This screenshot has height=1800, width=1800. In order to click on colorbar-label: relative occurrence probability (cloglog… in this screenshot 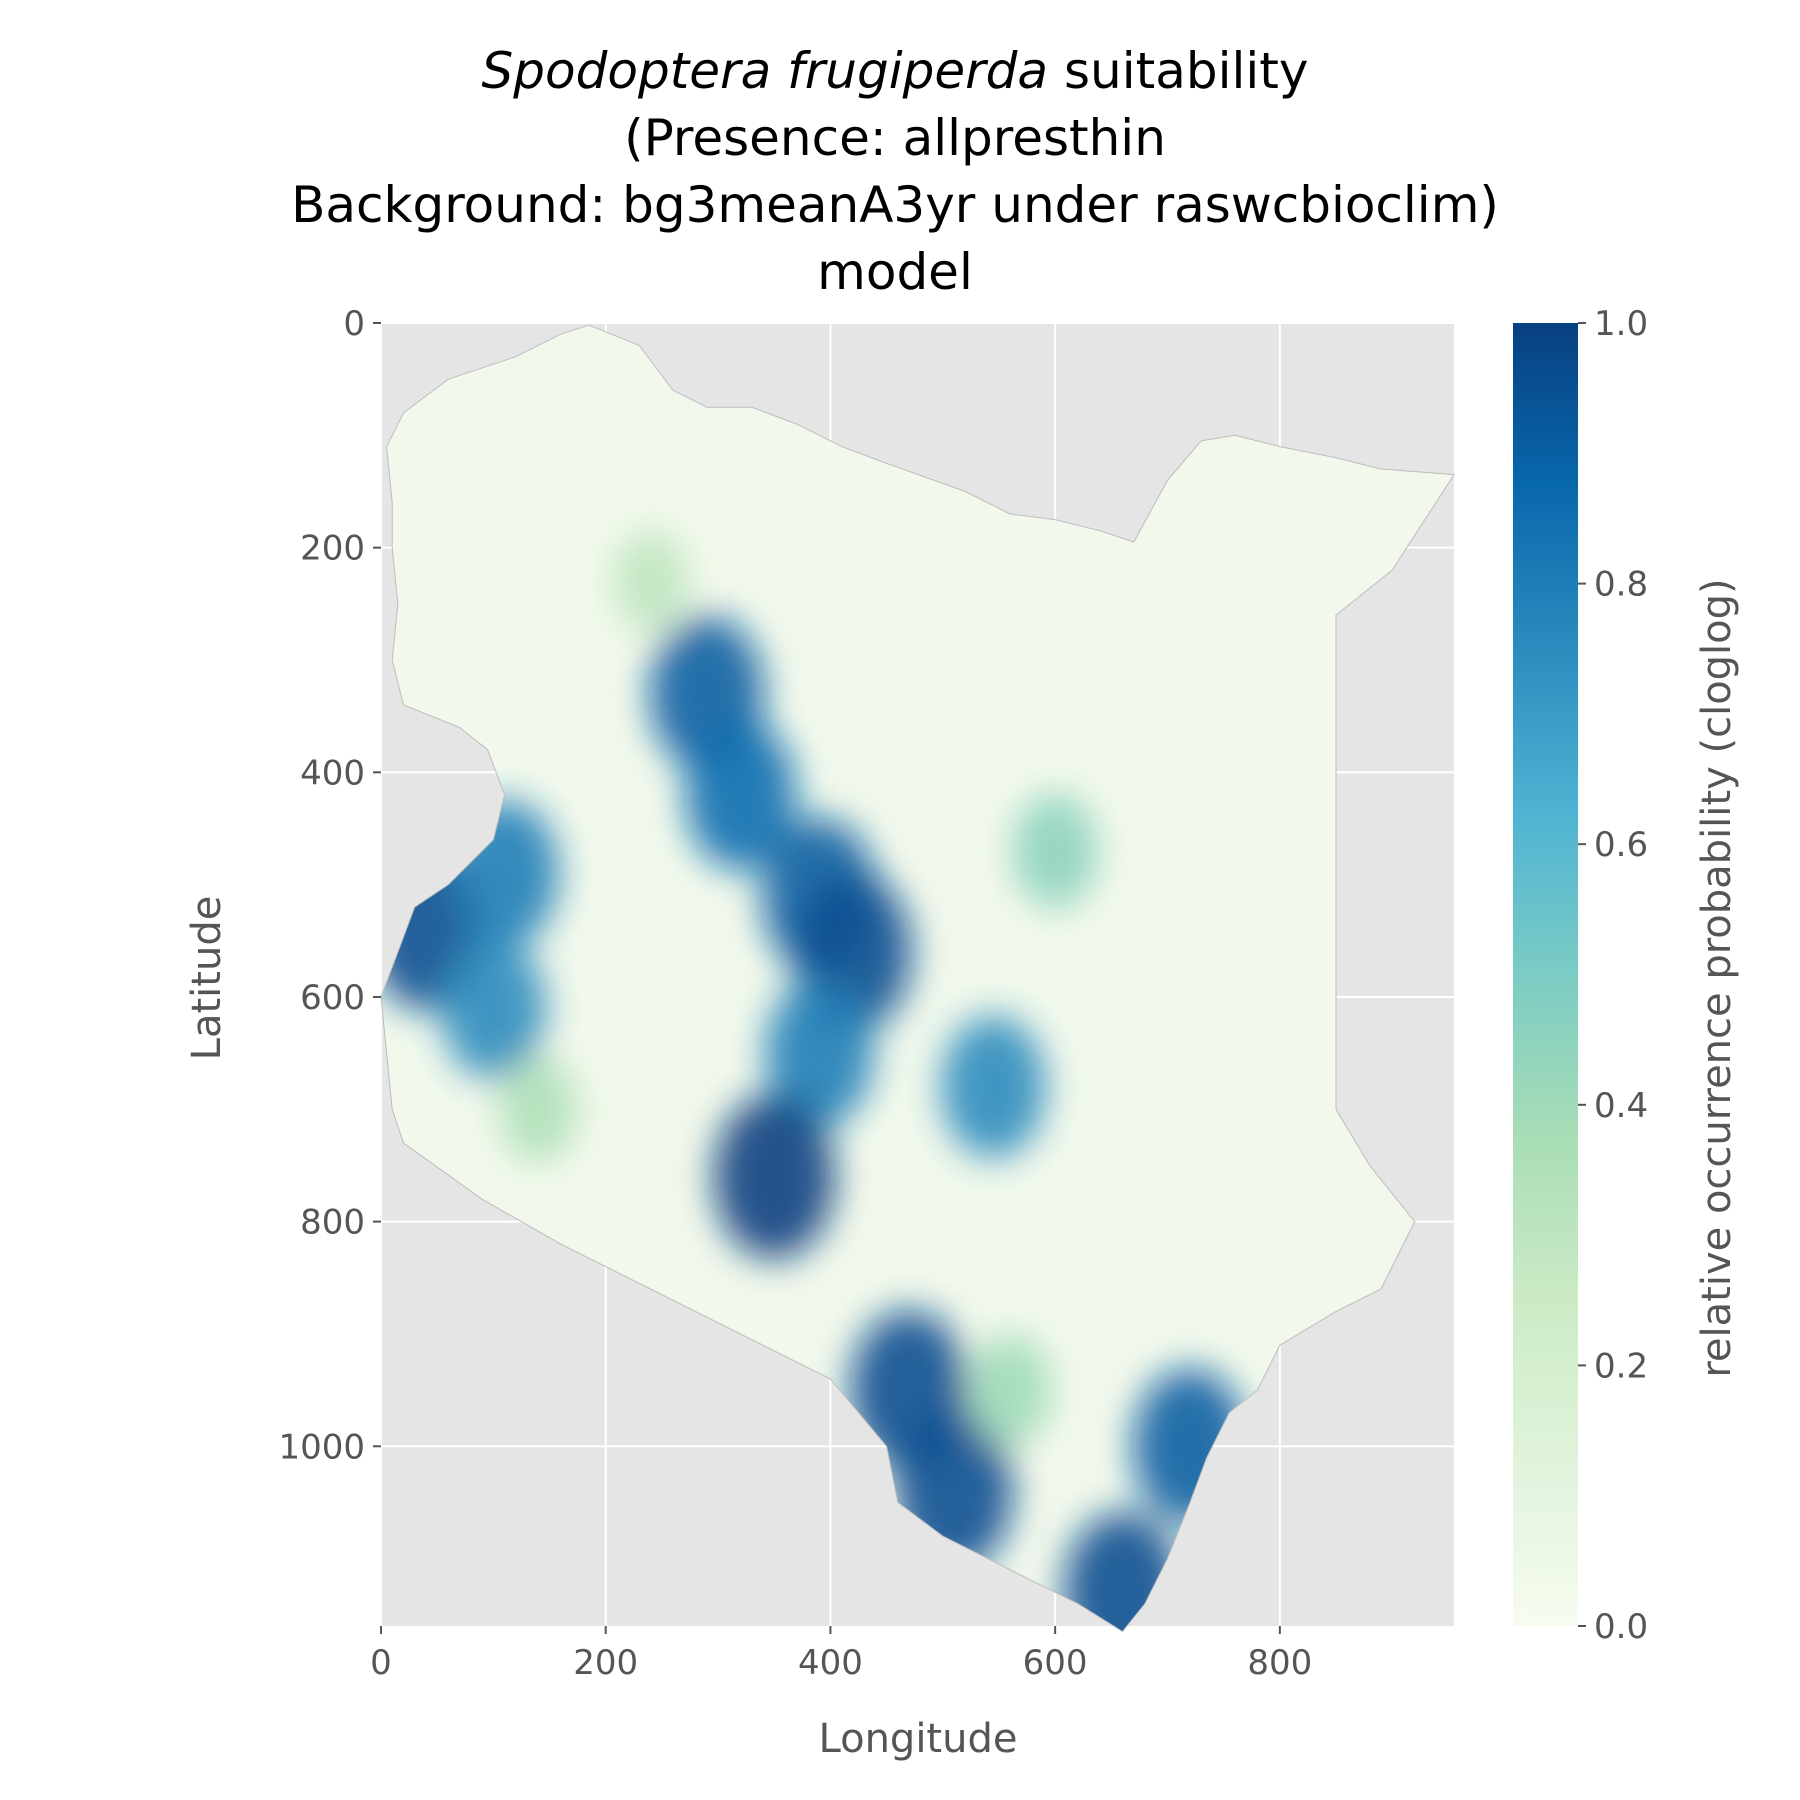, I will do `click(1717, 977)`.